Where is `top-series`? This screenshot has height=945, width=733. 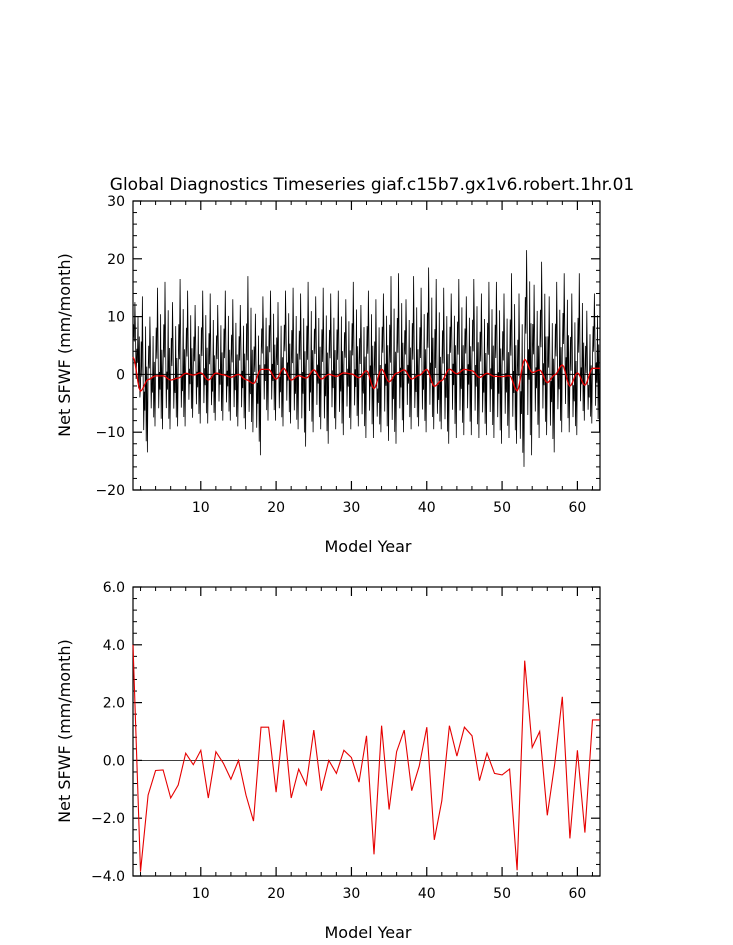 top-series is located at coordinates (366, 358).